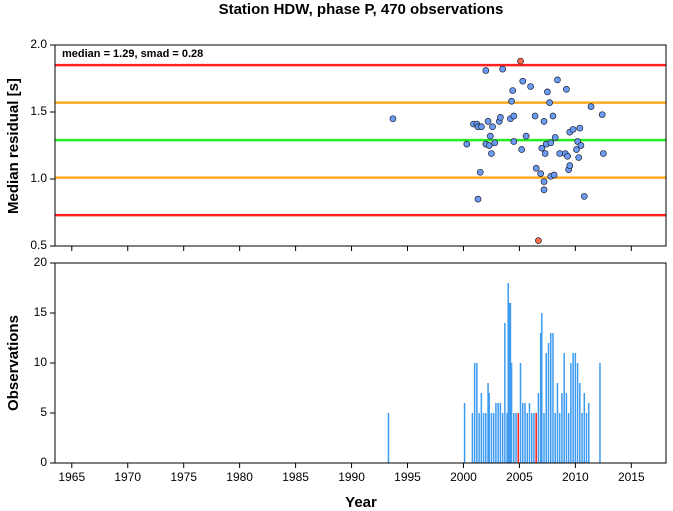  I want to click on y-tick-label: 1.0, so click(38, 178).